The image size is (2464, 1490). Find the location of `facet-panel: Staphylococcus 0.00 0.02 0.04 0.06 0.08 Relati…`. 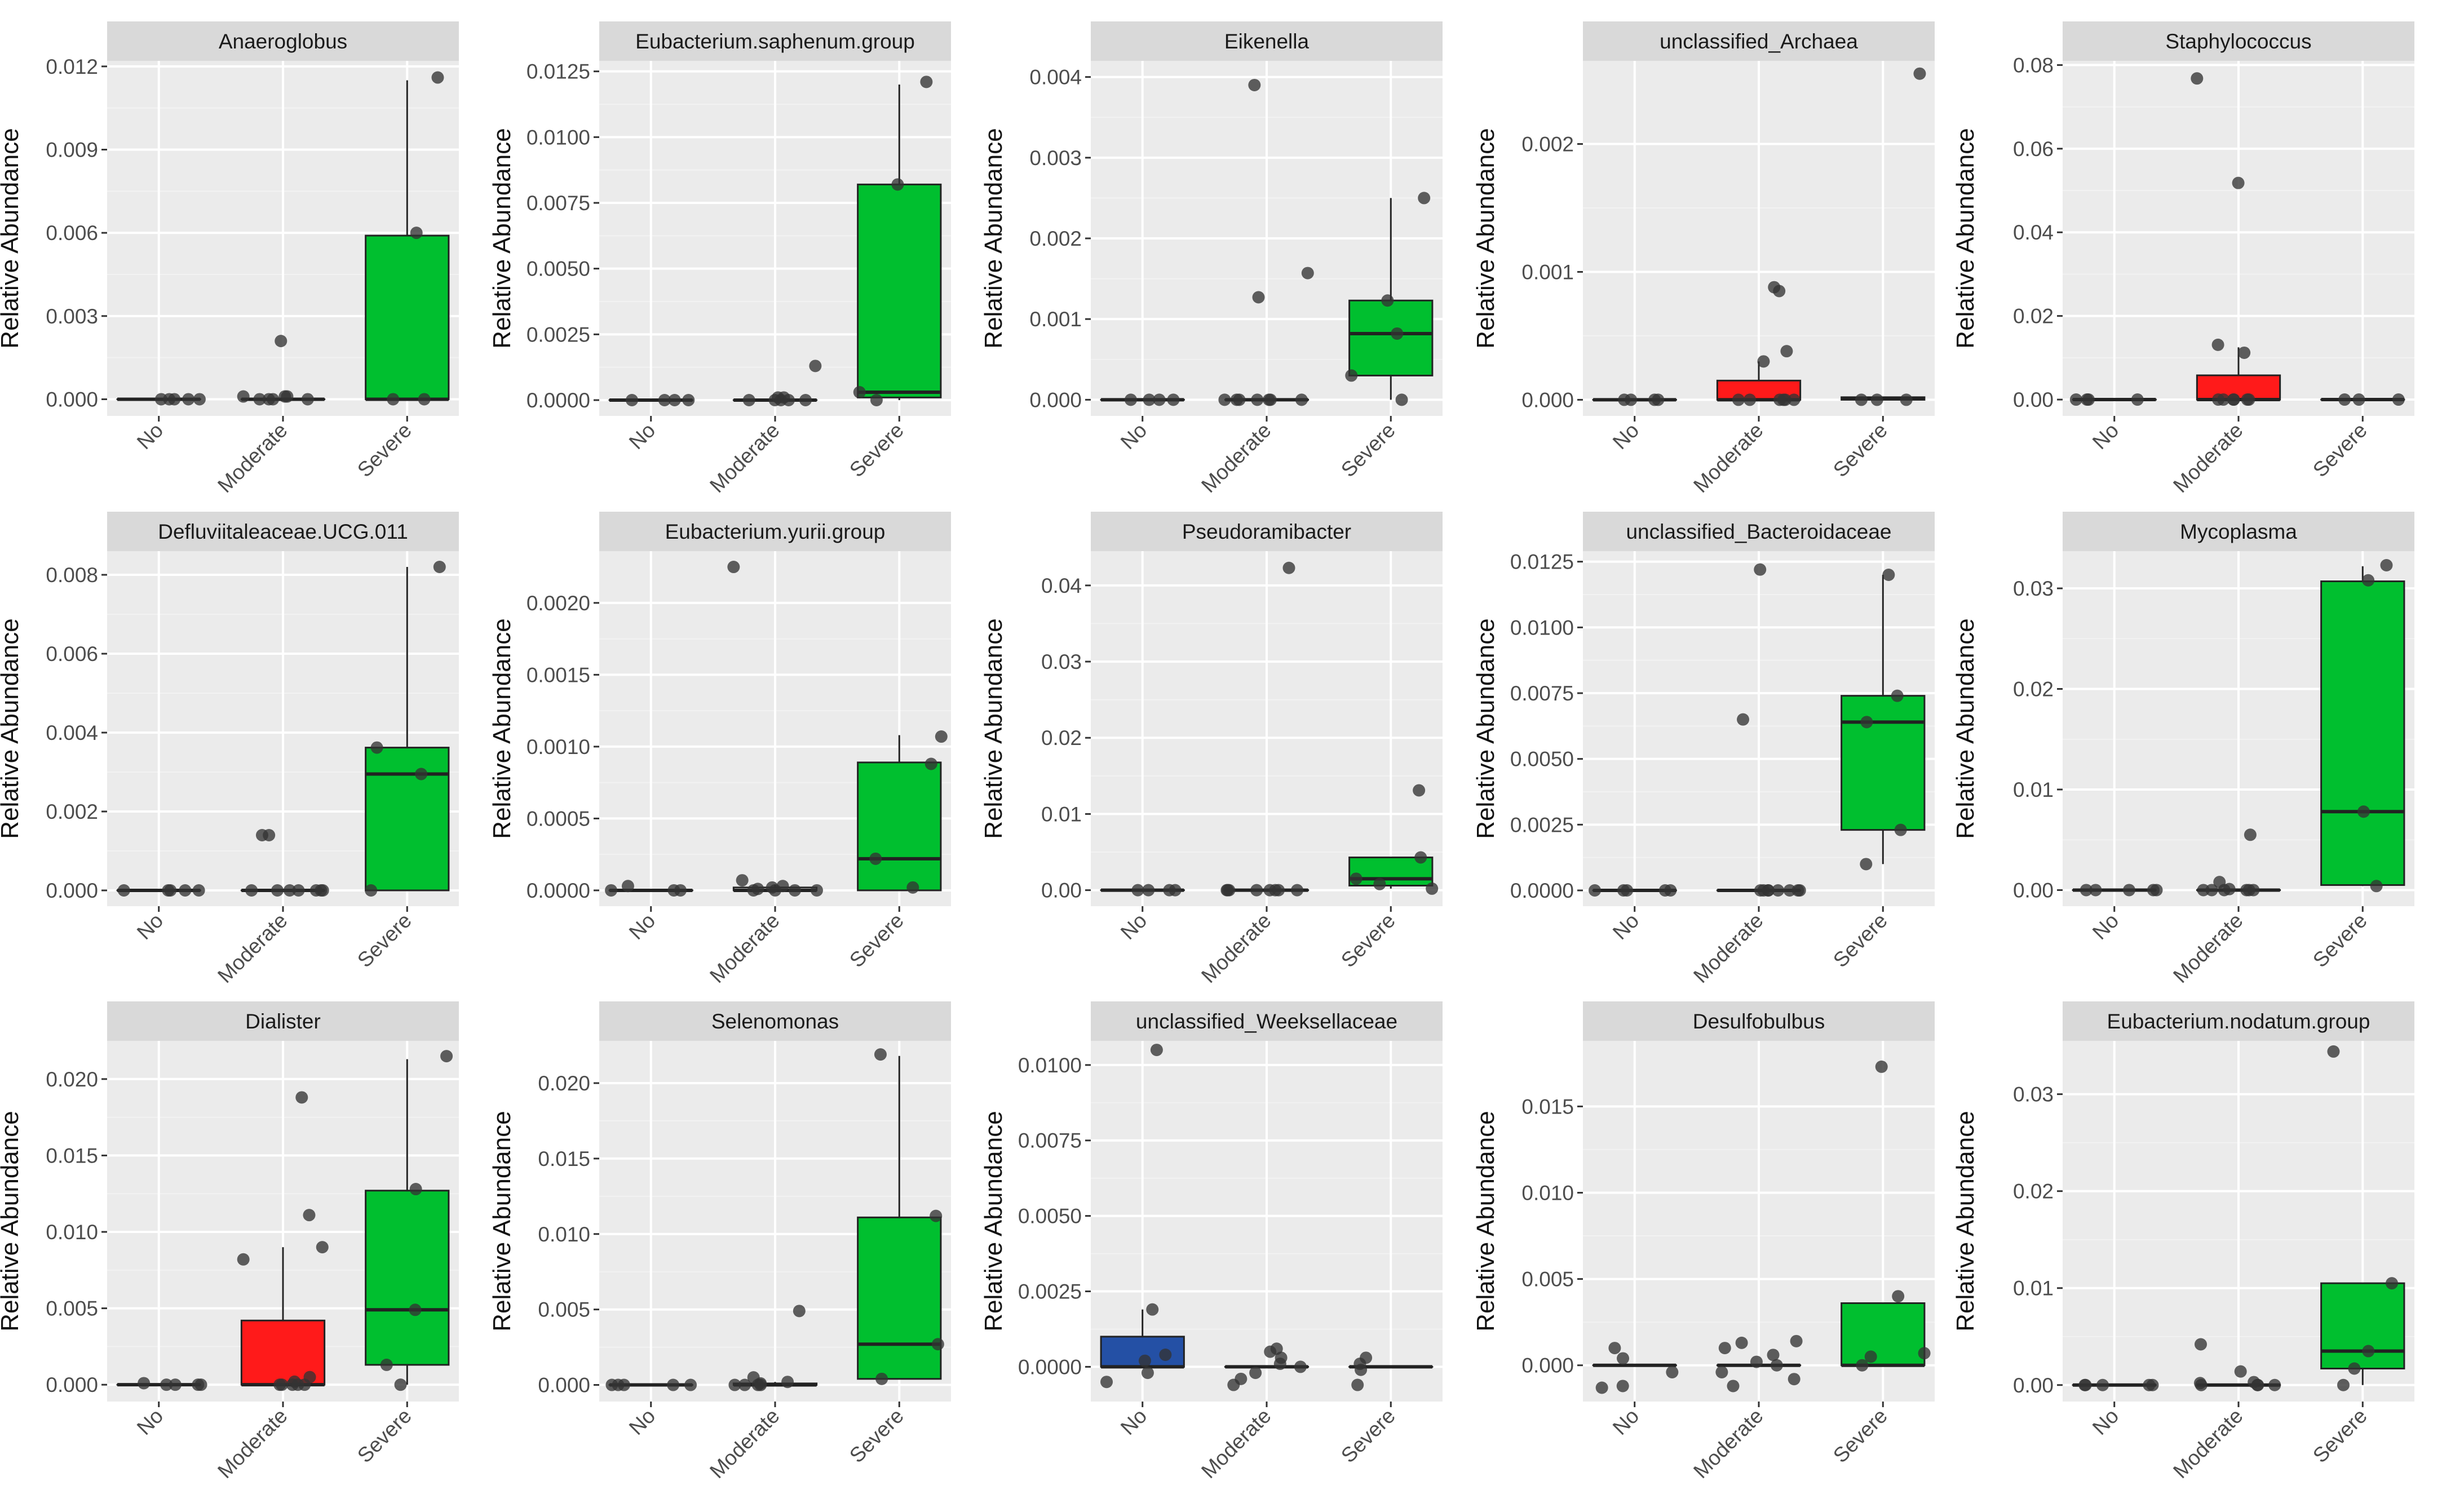

facet-panel: Staphylococcus 0.00 0.02 0.04 0.06 0.08 Relati… is located at coordinates (2183, 259).